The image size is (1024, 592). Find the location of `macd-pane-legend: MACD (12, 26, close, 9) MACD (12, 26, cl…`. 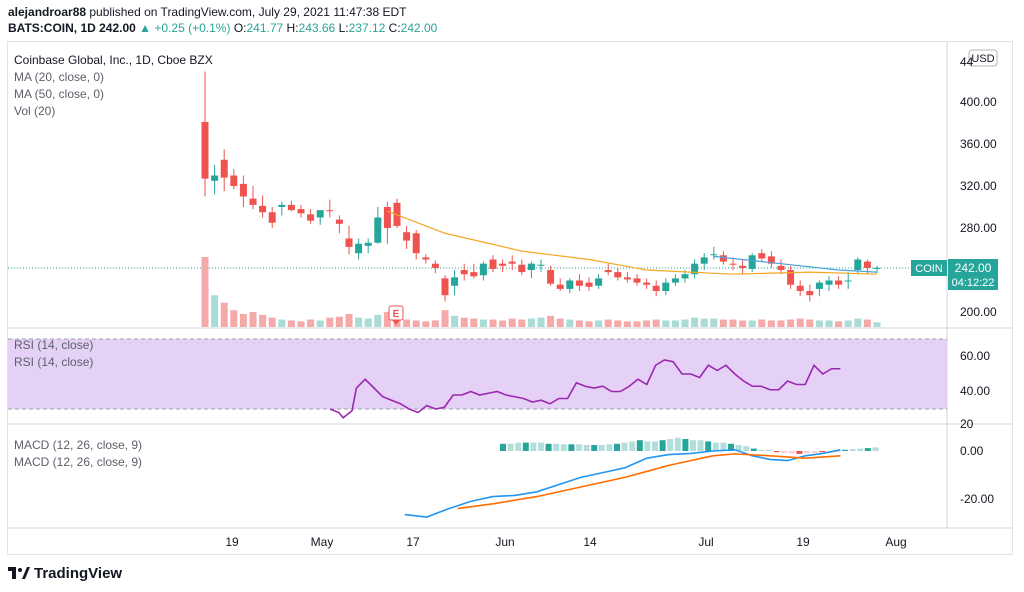

macd-pane-legend: MACD (12, 26, close, 9) MACD (12, 26, cl… is located at coordinates (78, 454).